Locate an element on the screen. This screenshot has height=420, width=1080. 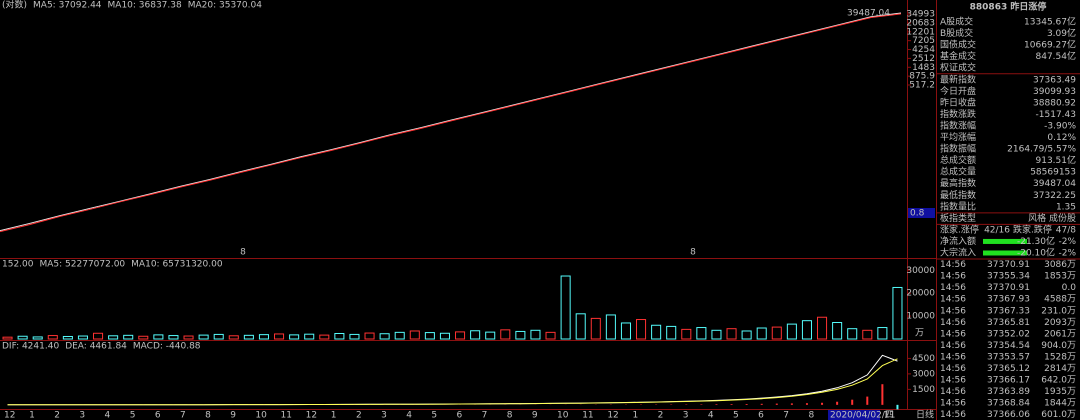
stat-value: 1.35 is located at coordinates (1066, 207).